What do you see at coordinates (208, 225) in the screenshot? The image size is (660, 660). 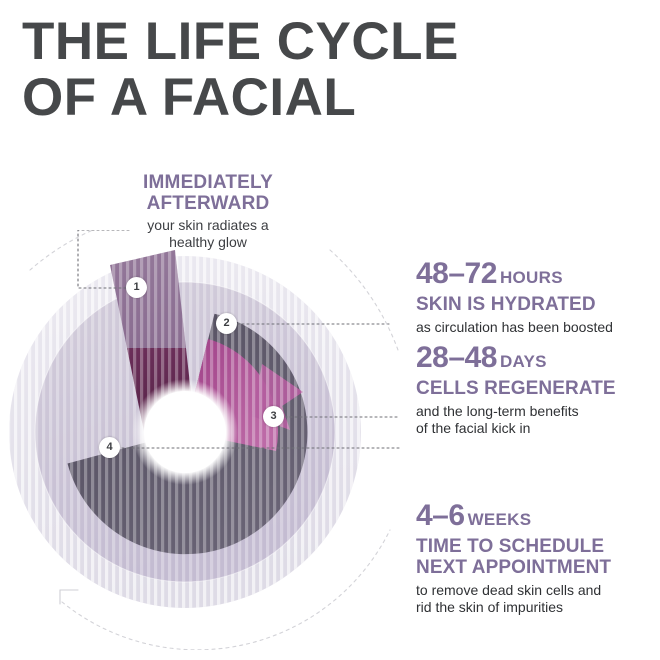 I see `callout-1-body-line-1: your skin radiates a` at bounding box center [208, 225].